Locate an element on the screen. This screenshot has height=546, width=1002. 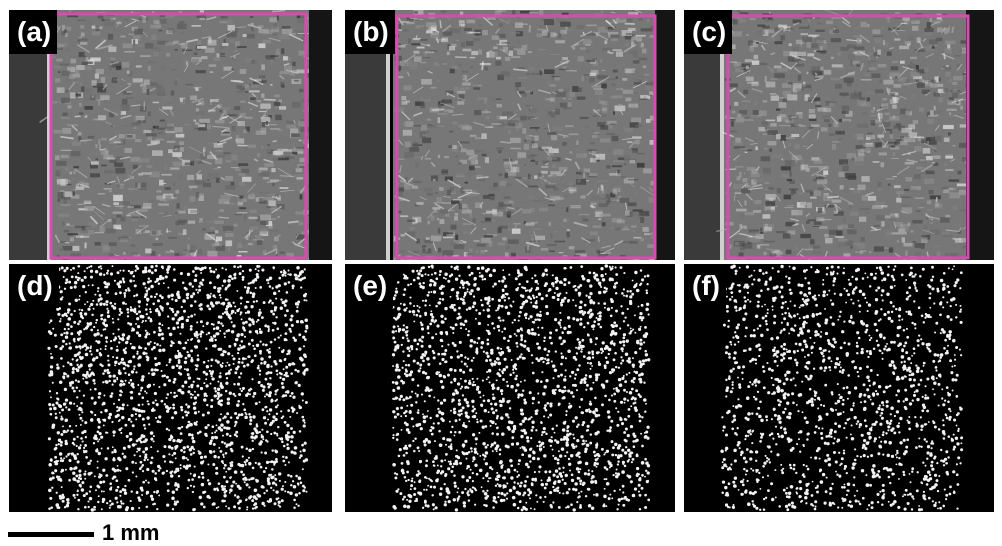
panel-label-b: (b) is located at coordinates (370, 32).